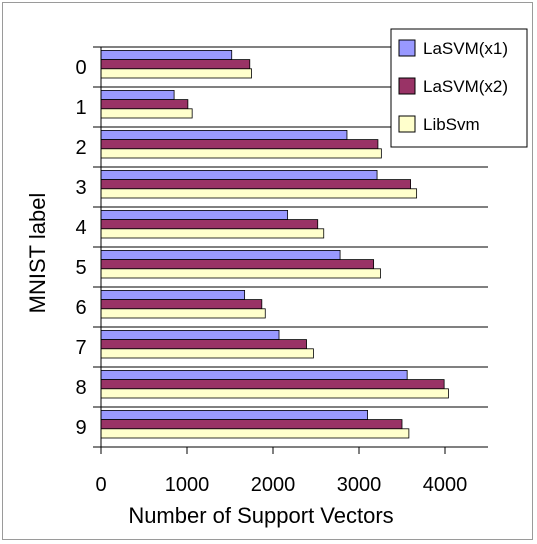 The width and height of the screenshot is (537, 544). What do you see at coordinates (407, 48) in the screenshot?
I see `legend-swatch-LaSVM(x1)` at bounding box center [407, 48].